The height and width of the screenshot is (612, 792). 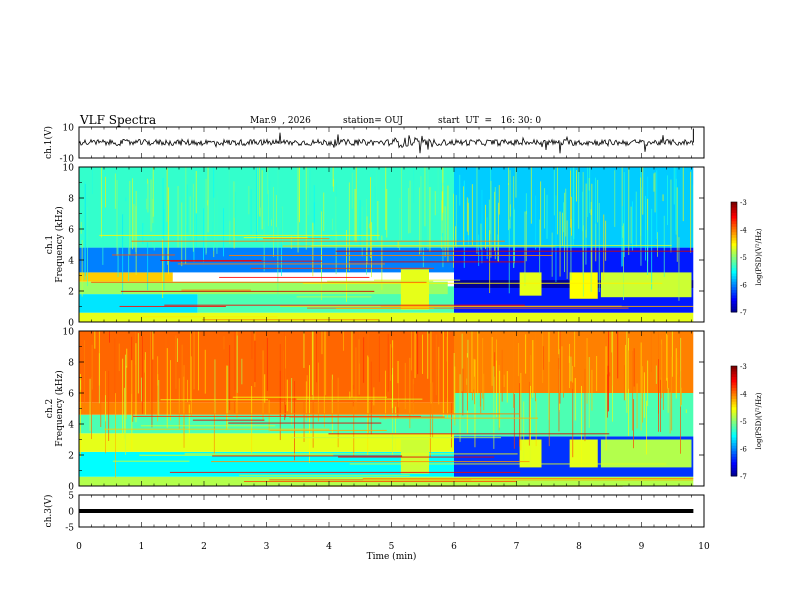 I want to click on y-tick-label: 10, so click(x=69, y=129).